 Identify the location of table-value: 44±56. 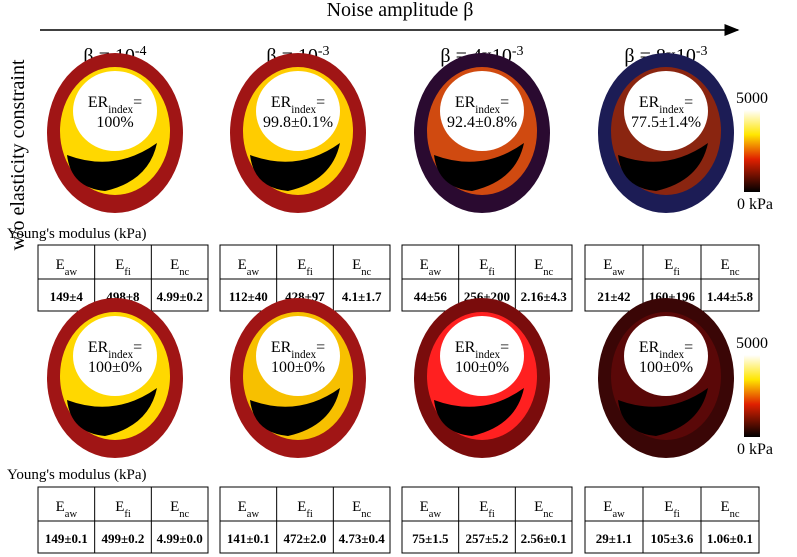
(431, 296).